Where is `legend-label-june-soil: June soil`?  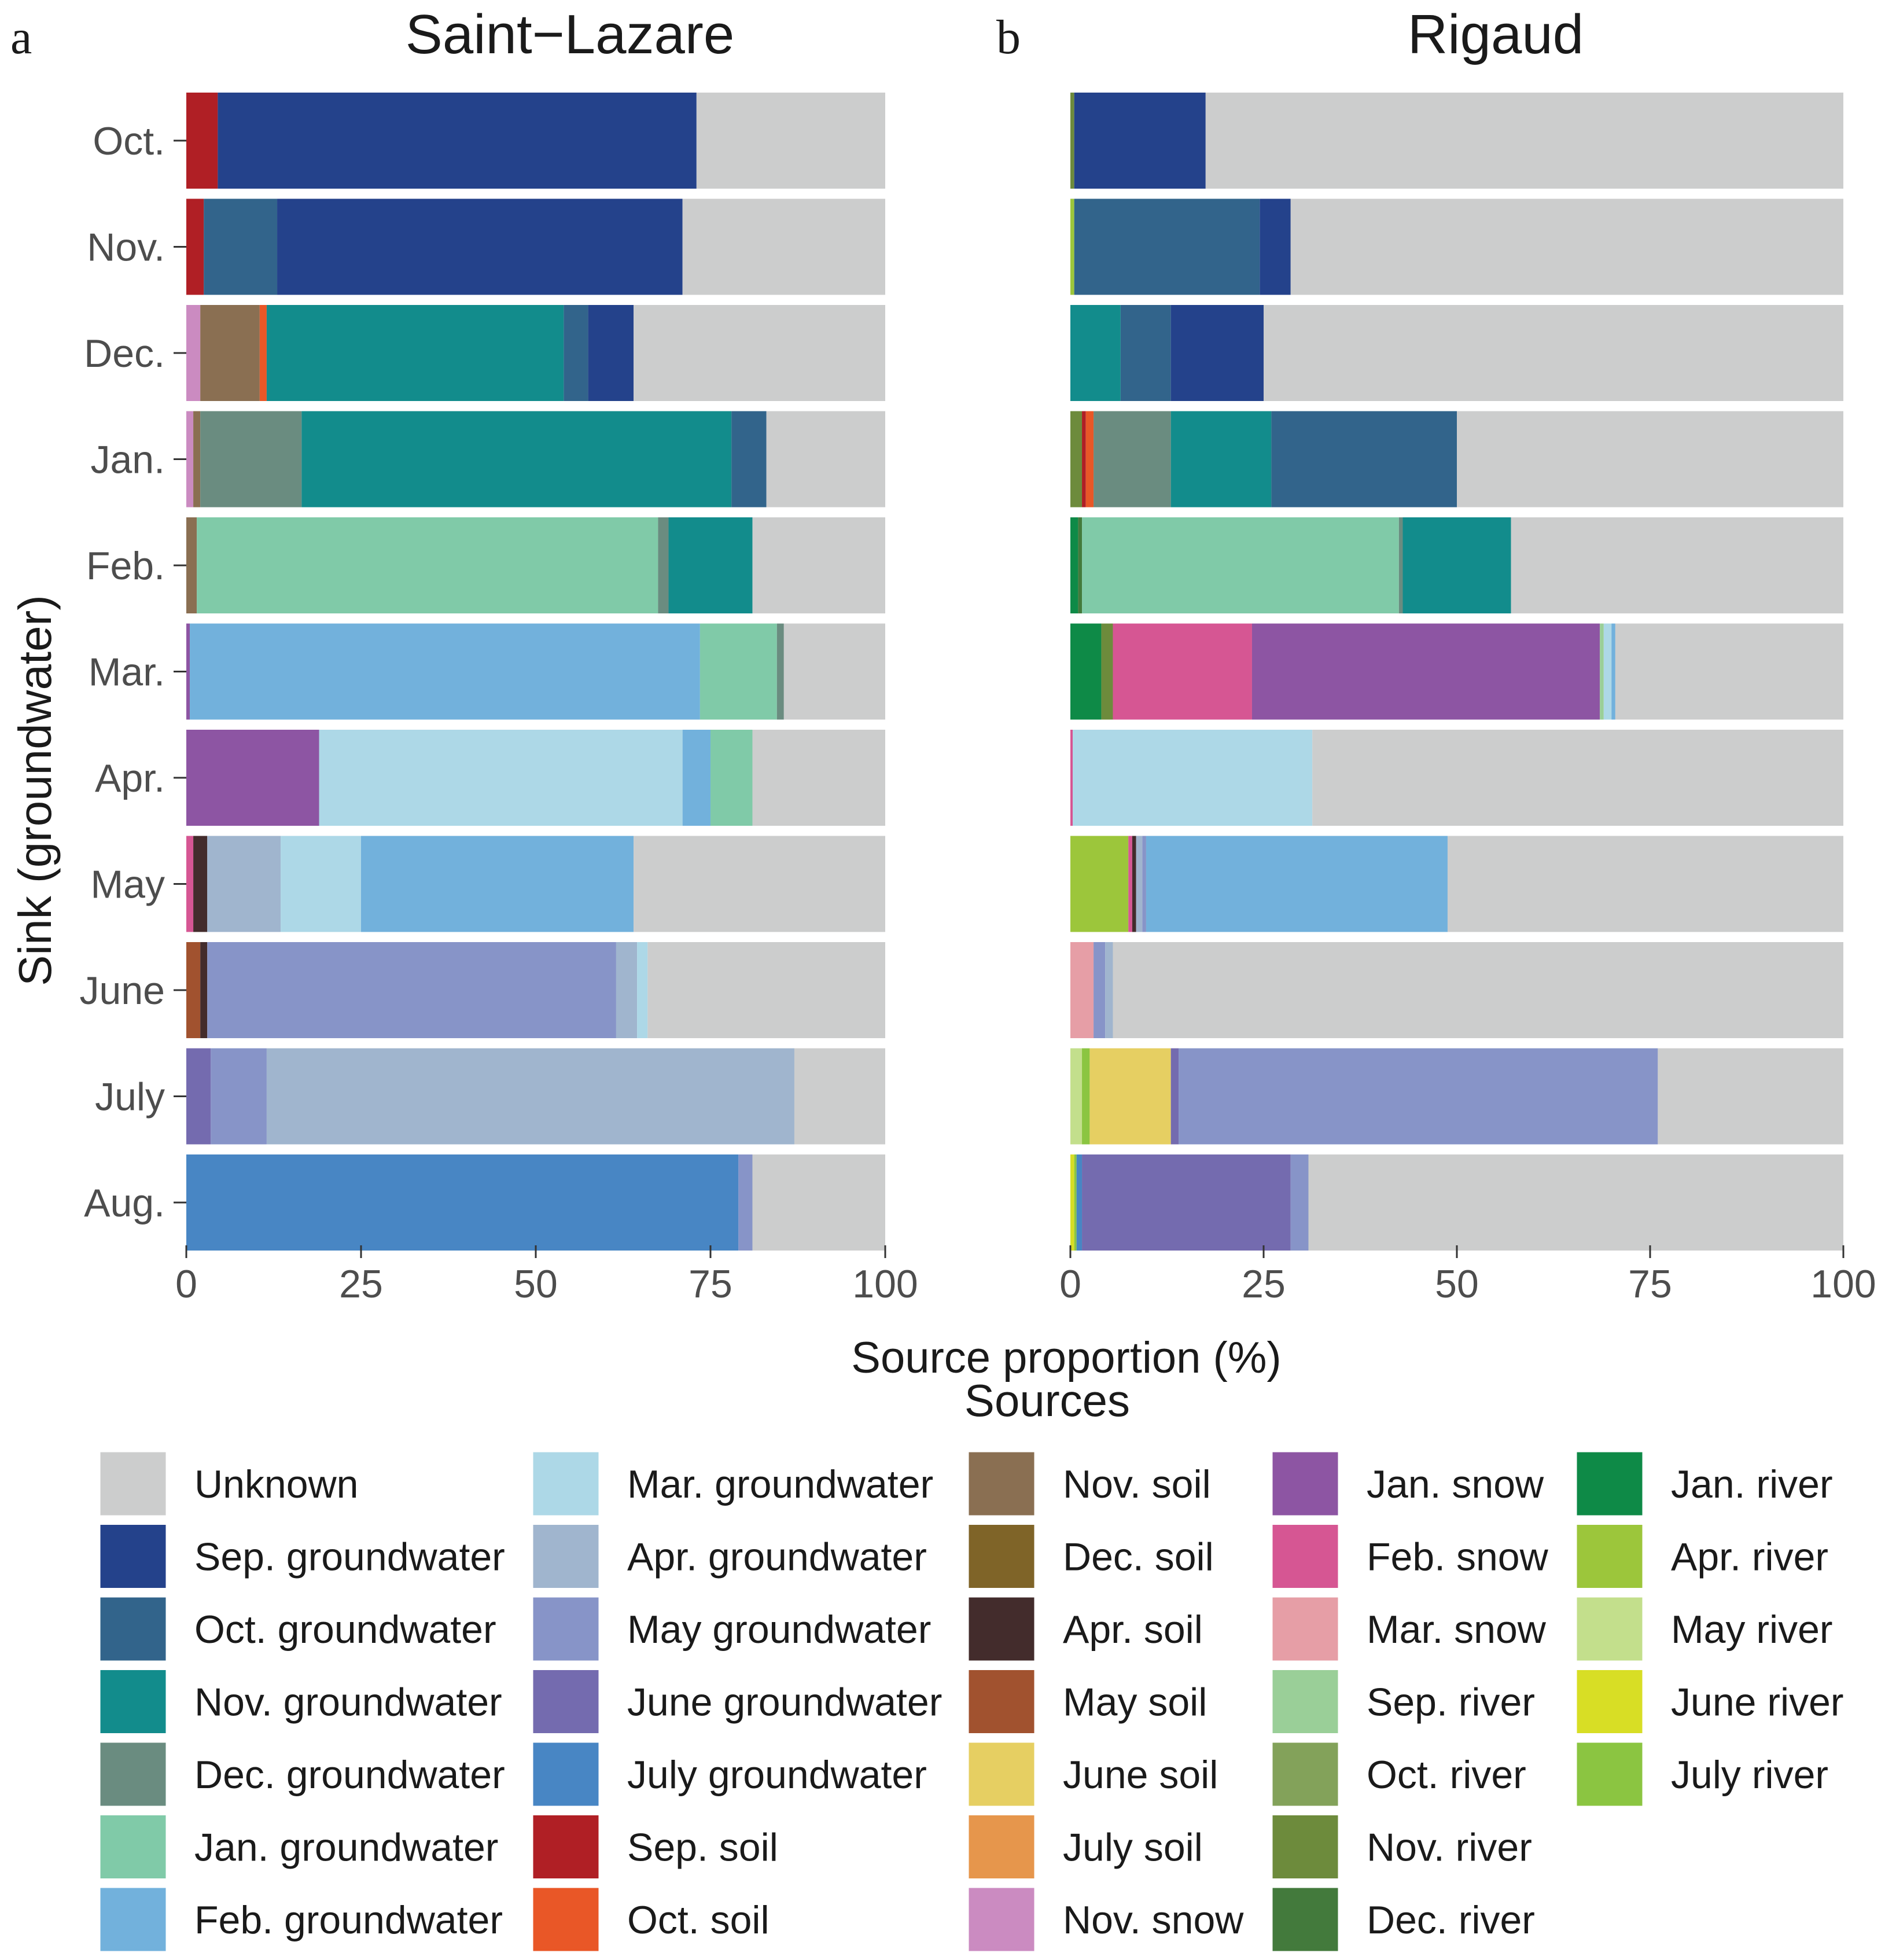 legend-label-june-soil: June soil is located at coordinates (1140, 1775).